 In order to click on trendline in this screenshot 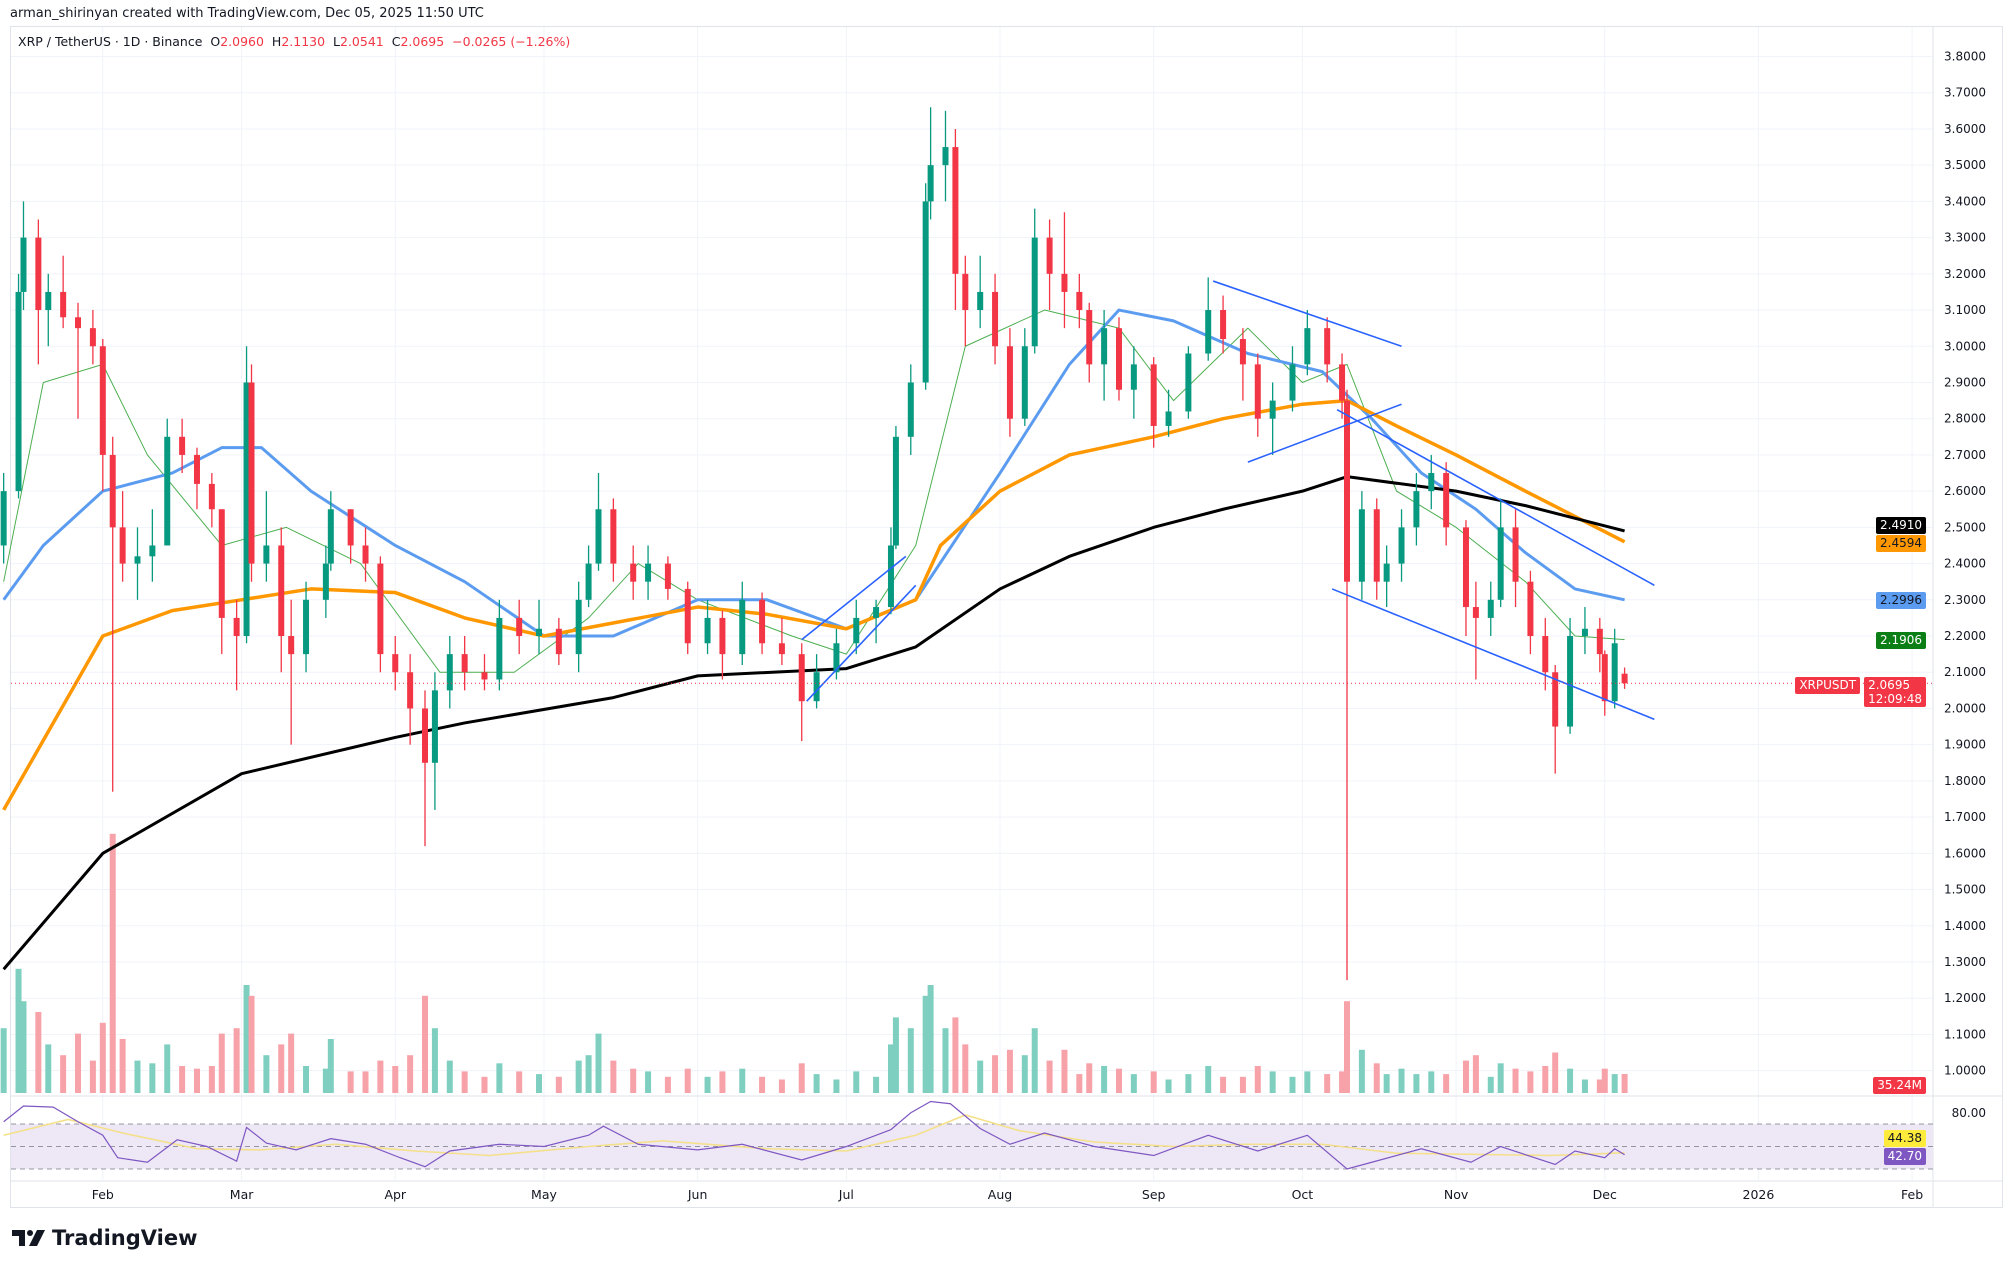, I will do `click(1324, 433)`.